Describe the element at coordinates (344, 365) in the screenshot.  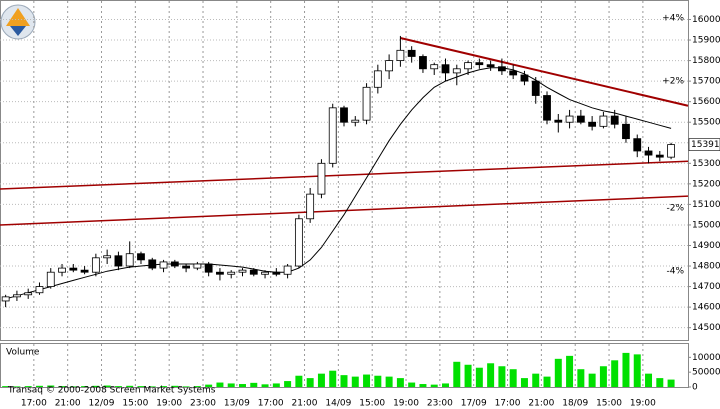
I see `volume-pane` at that location.